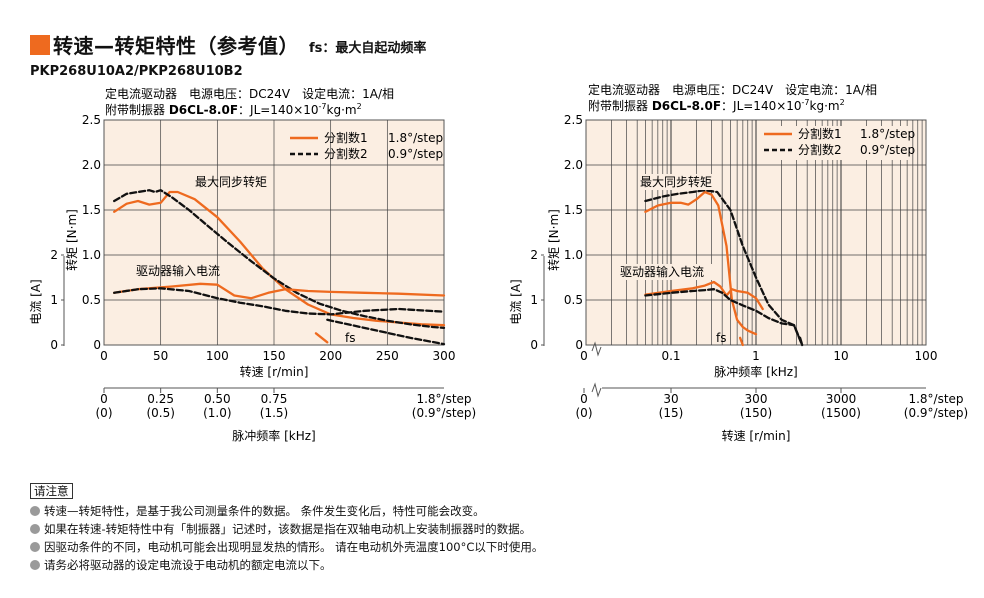  I want to click on y-axis-label: 转矩 [N·m], so click(71, 240).